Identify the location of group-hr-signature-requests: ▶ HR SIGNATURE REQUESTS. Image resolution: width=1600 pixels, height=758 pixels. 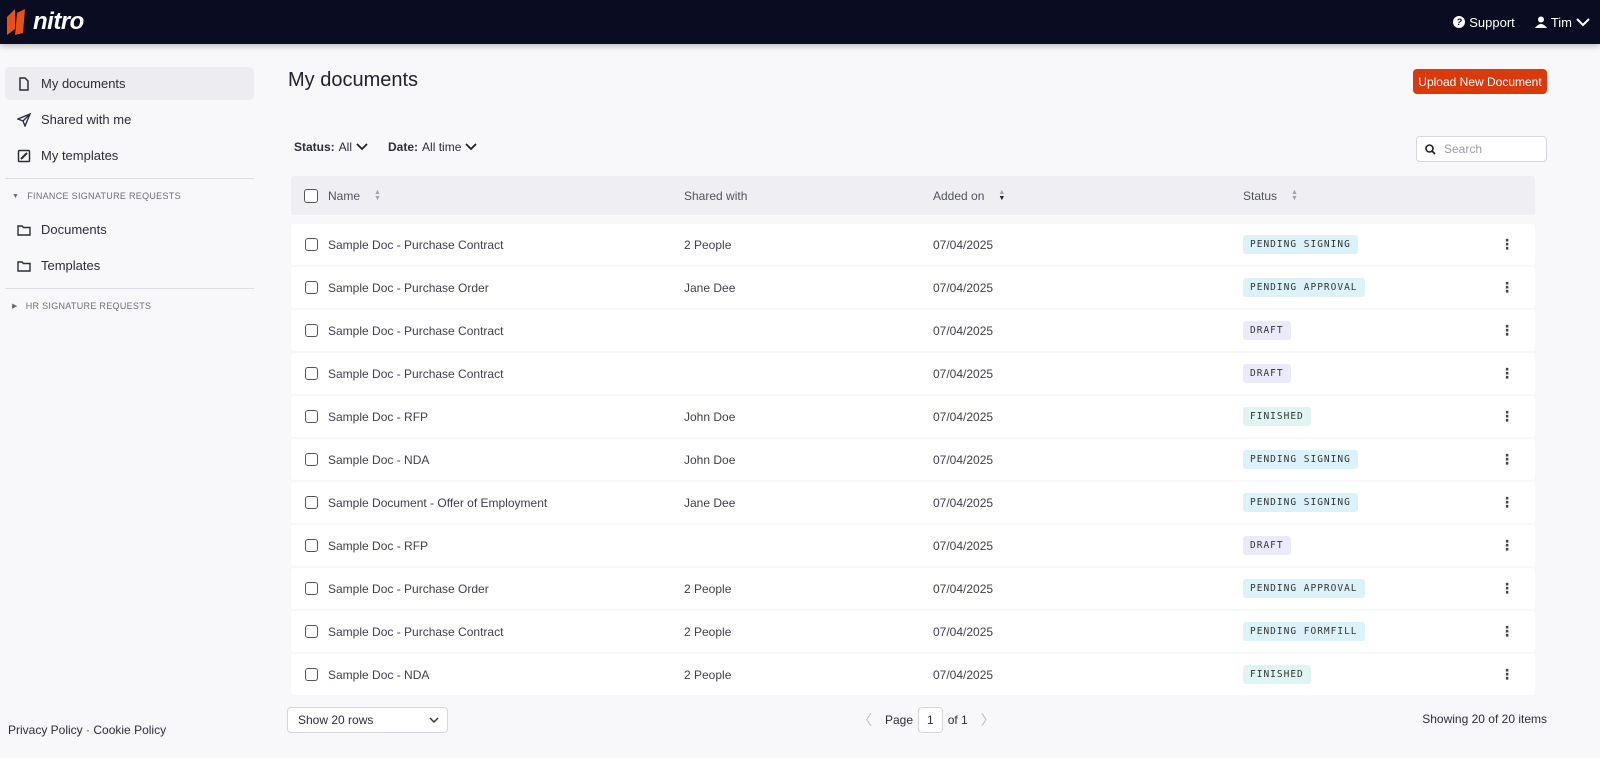
(129, 306).